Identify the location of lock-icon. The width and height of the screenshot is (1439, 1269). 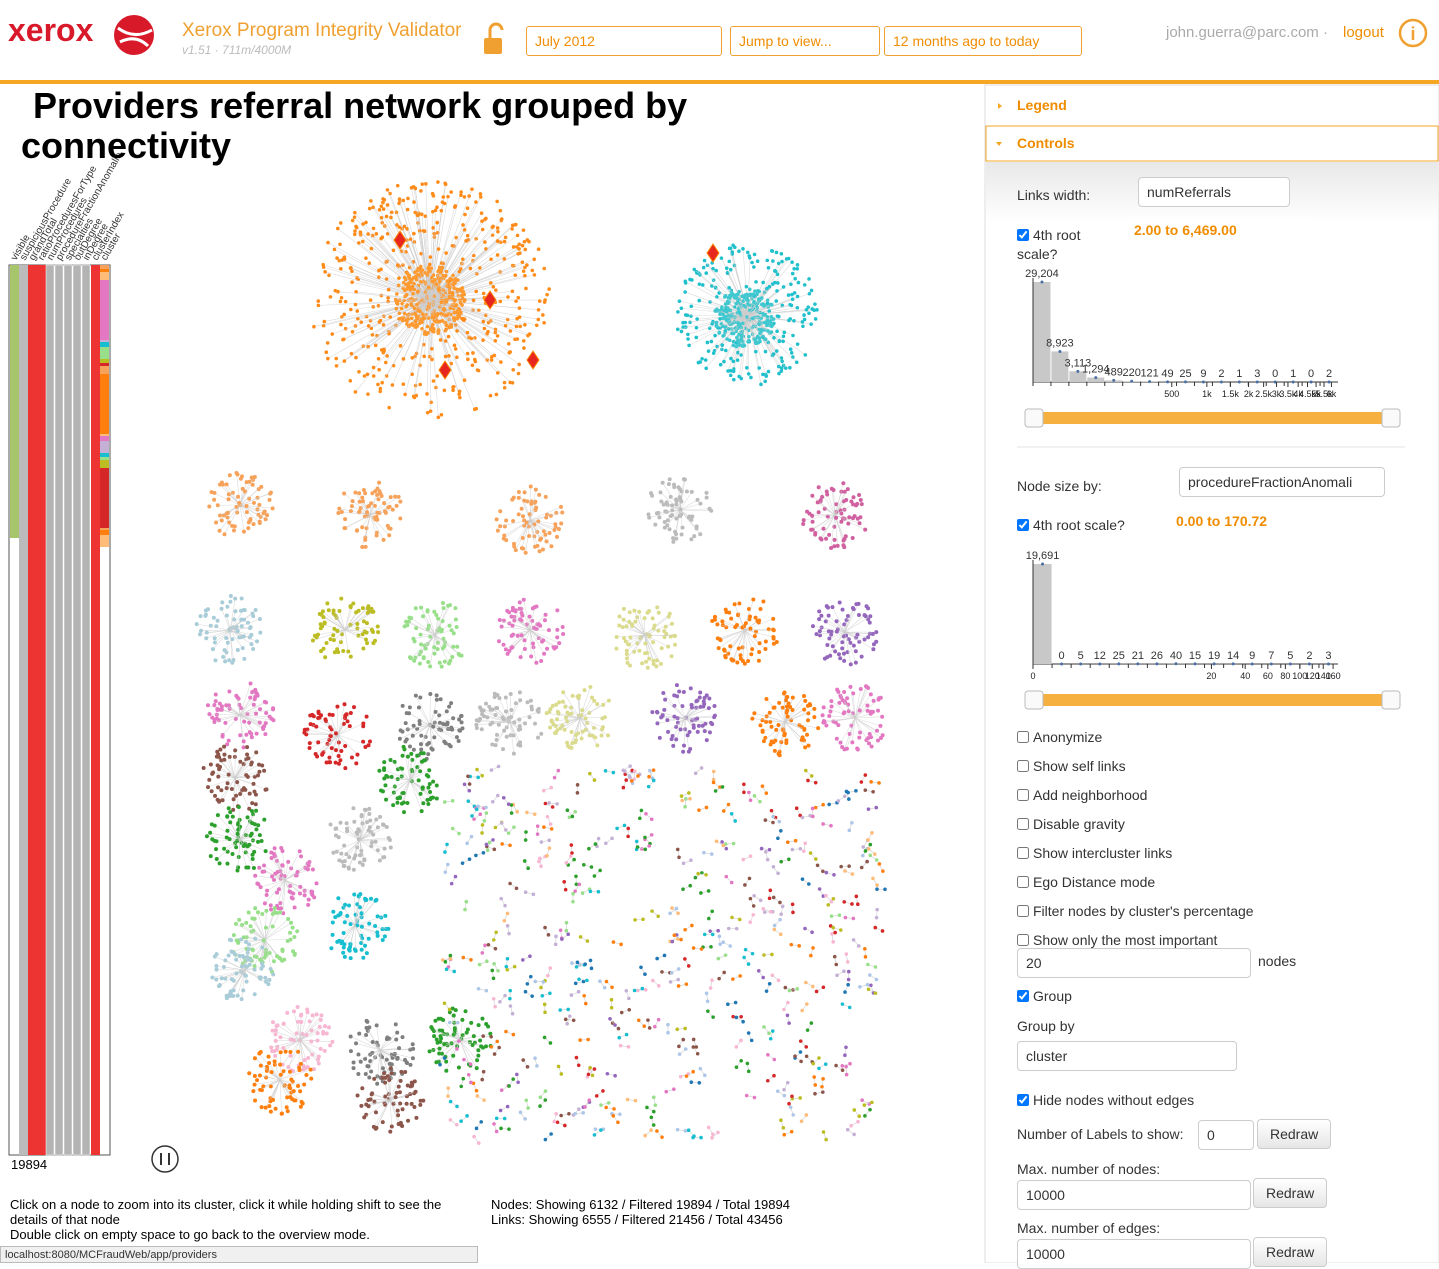
(493, 46).